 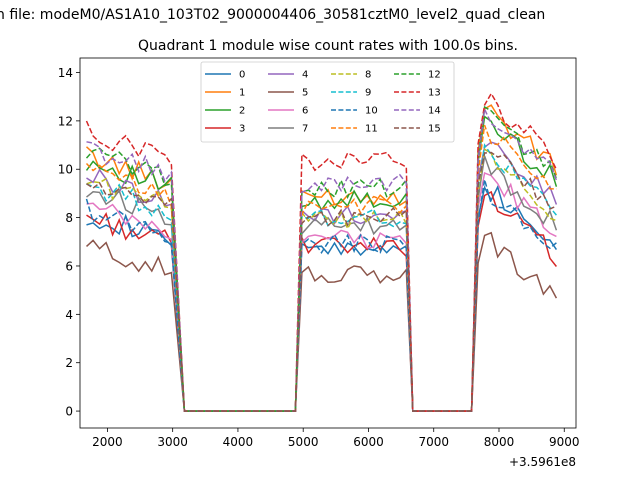 What do you see at coordinates (368, 442) in the screenshot?
I see `x-tick-label: 6000` at bounding box center [368, 442].